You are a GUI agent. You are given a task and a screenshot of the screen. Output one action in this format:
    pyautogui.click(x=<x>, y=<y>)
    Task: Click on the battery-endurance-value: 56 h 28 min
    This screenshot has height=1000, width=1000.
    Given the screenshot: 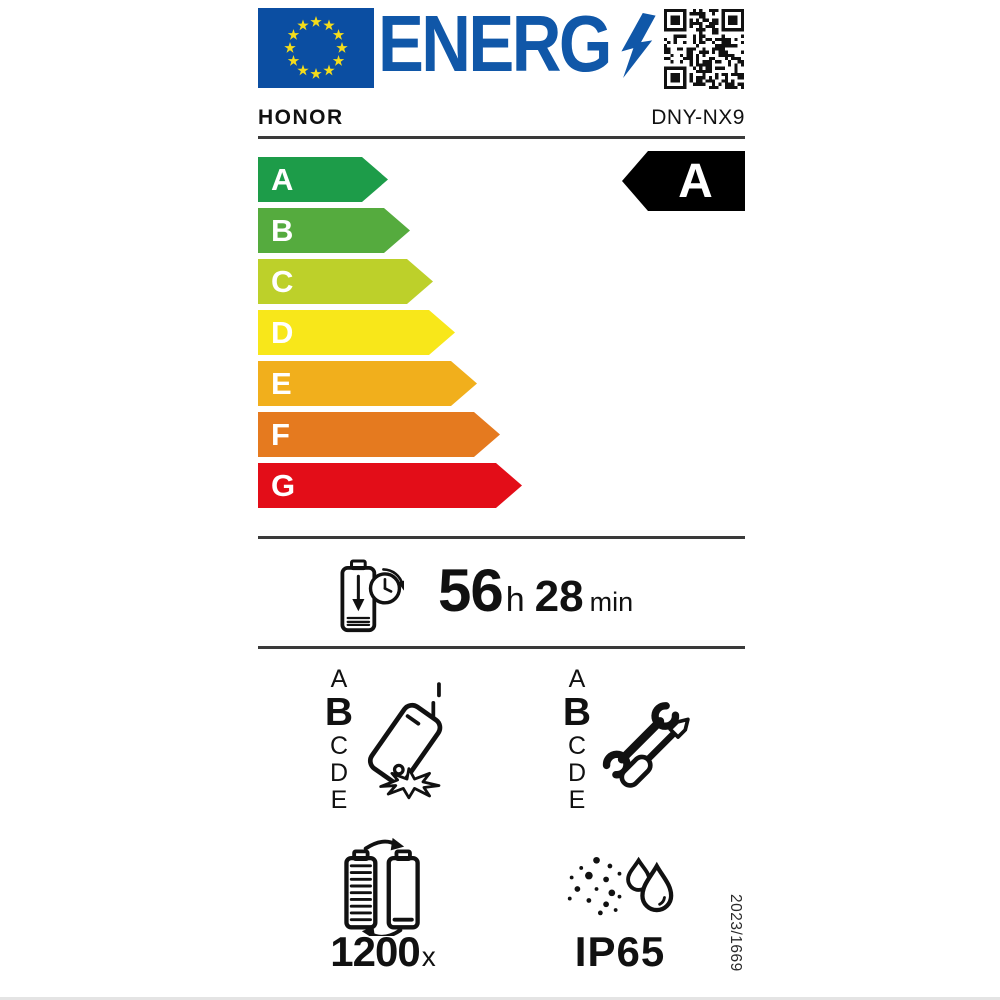 What is the action you would take?
    pyautogui.click(x=535, y=595)
    